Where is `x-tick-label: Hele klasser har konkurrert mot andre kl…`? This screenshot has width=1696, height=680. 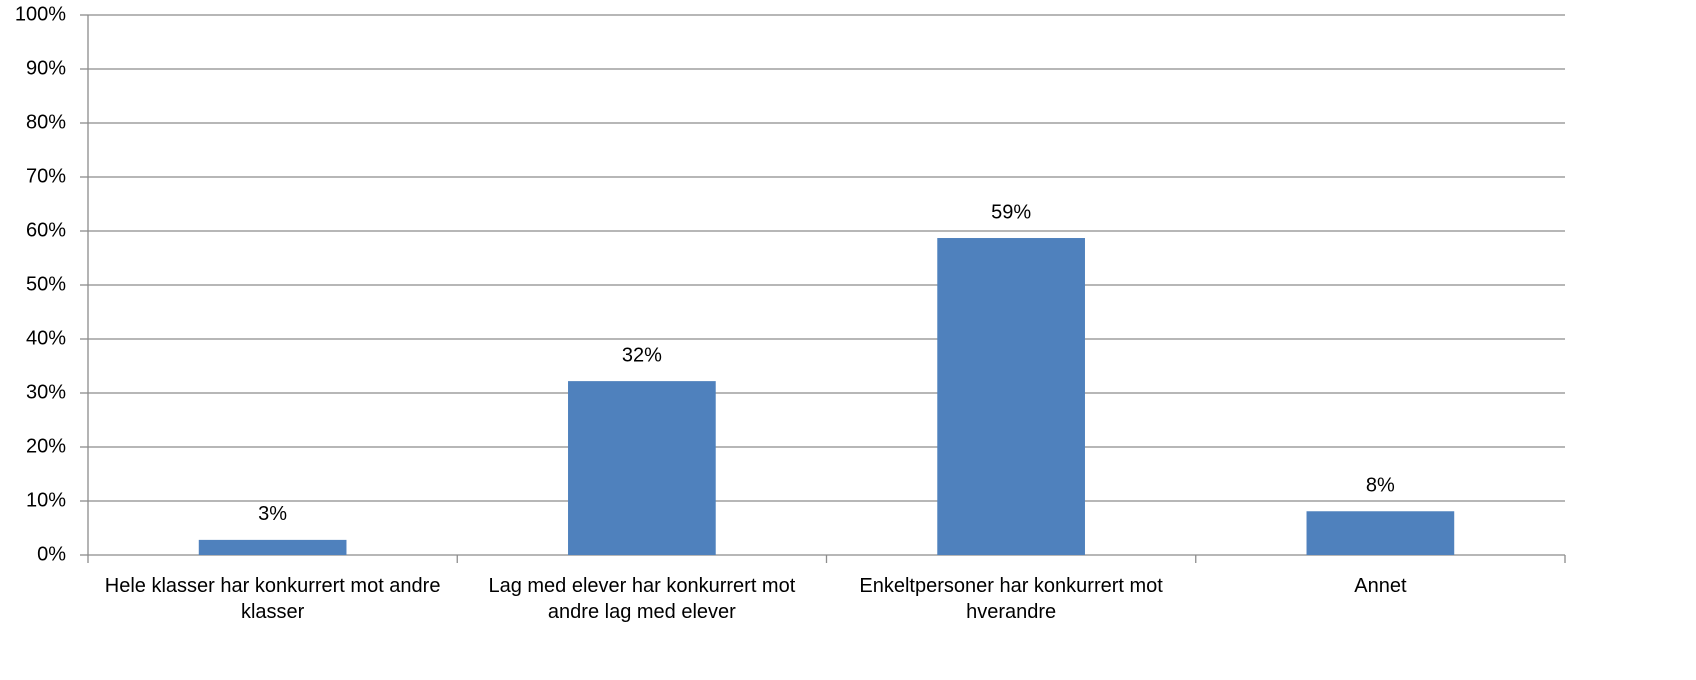 x-tick-label: Hele klasser har konkurrert mot andre kl… is located at coordinates (272, 599).